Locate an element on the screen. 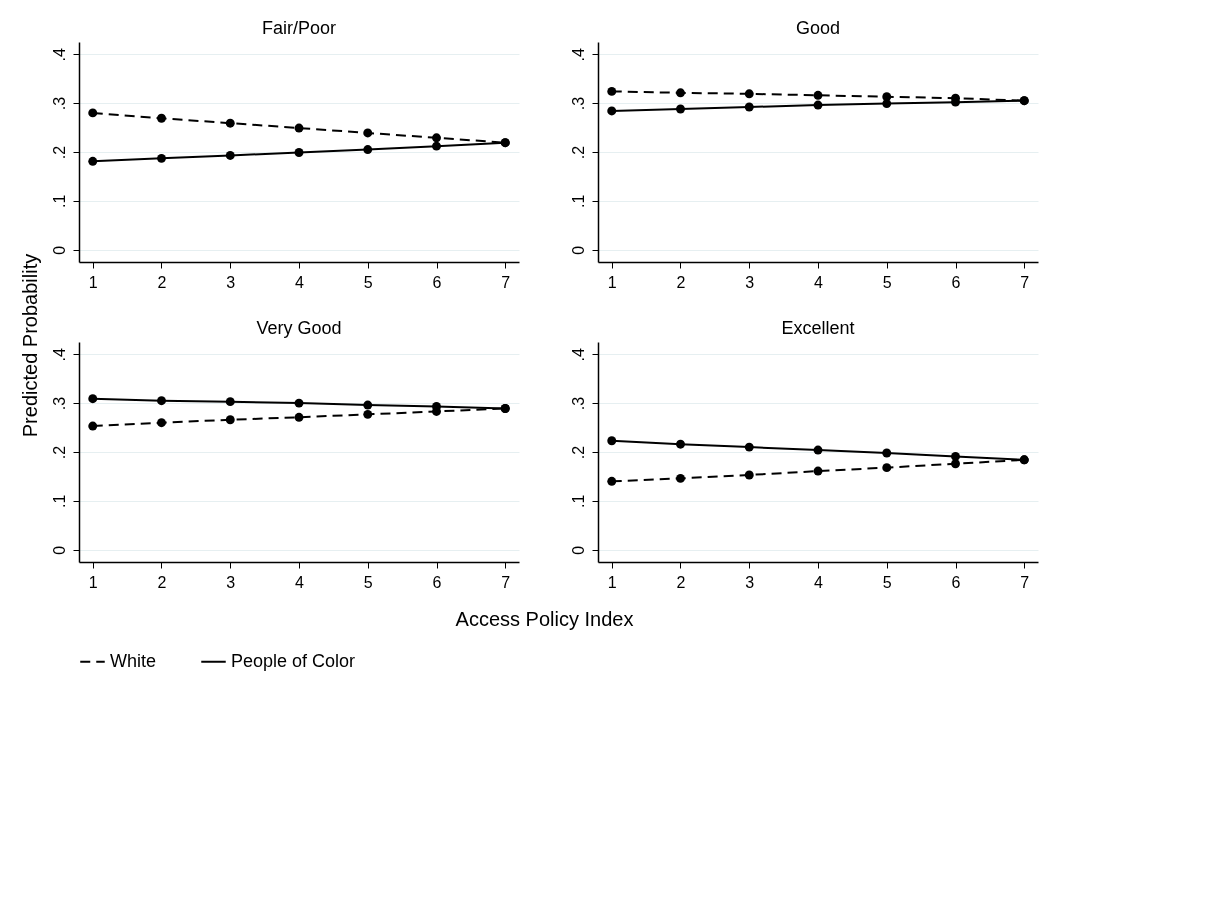  chart-title: Fair/Poor is located at coordinates (299, 28).